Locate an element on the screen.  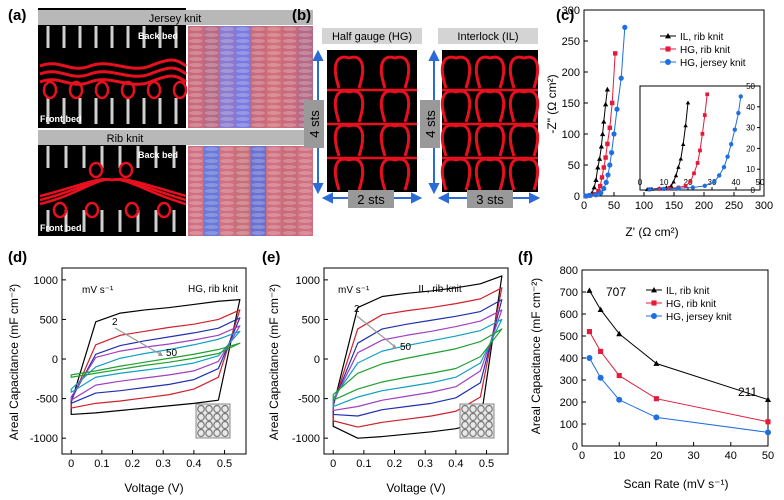
y-tick-label: 300 is located at coordinates (571, 11).